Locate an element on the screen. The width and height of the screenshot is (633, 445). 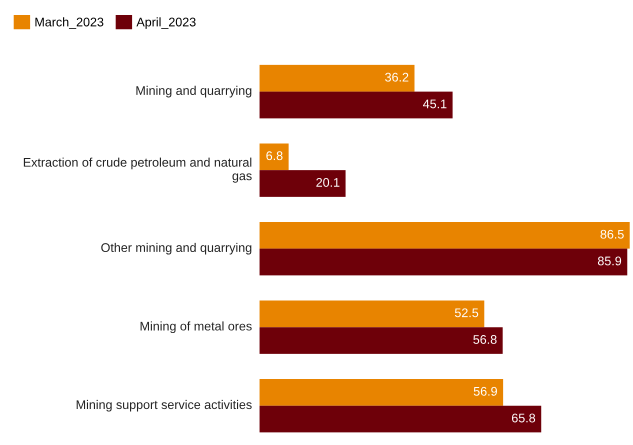
y-tick-label: Extraction of crude petroleum and natural gas is located at coordinates (138, 170).